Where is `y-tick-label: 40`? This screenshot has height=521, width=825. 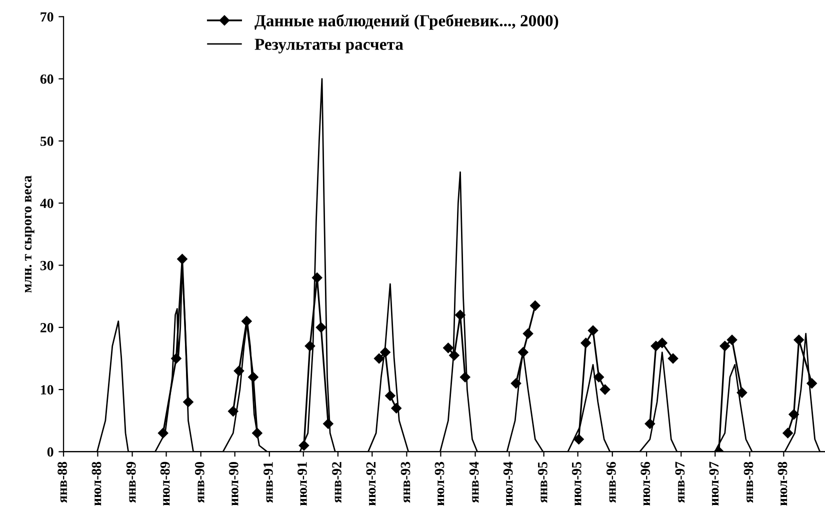
y-tick-label: 40 is located at coordinates (47, 203).